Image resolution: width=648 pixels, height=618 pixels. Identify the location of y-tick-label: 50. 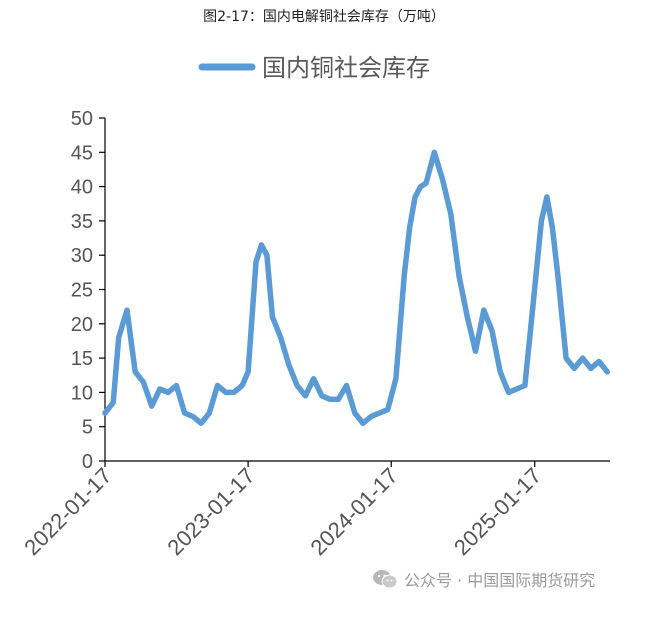
(82, 119).